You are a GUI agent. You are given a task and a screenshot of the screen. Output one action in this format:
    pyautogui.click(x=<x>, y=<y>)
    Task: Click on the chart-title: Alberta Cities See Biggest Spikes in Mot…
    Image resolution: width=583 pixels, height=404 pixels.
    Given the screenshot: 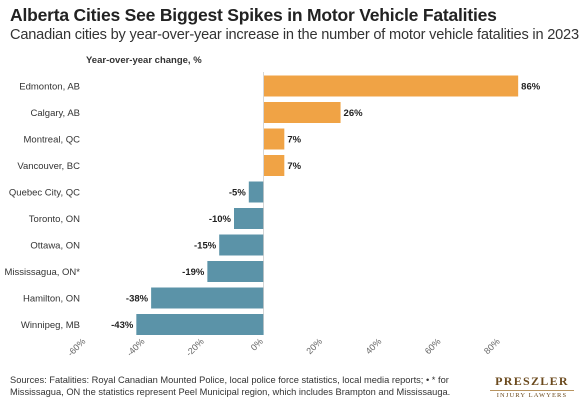 What is the action you would take?
    pyautogui.click(x=253, y=15)
    